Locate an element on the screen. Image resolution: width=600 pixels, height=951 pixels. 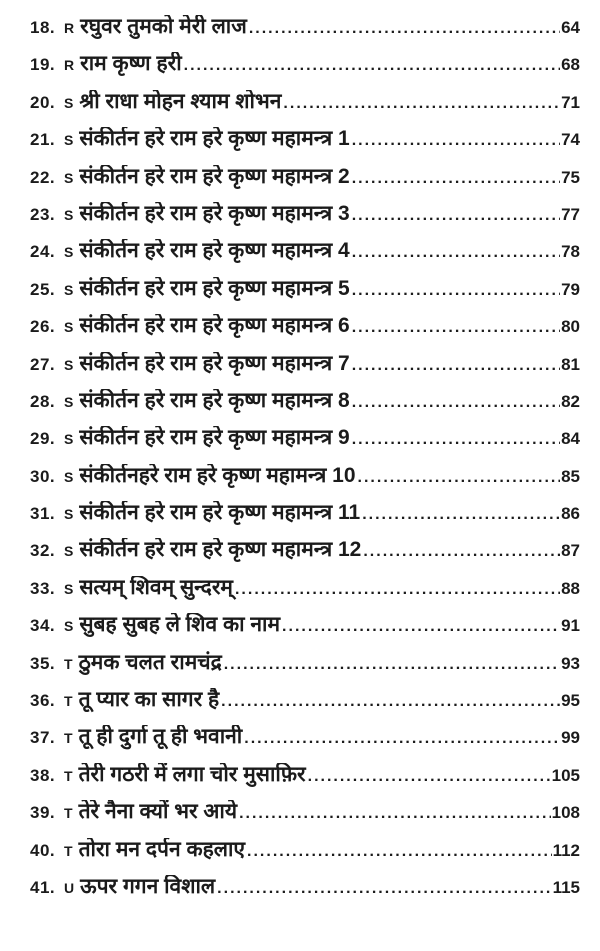
entry-number: 32. is located at coordinates (43, 551).